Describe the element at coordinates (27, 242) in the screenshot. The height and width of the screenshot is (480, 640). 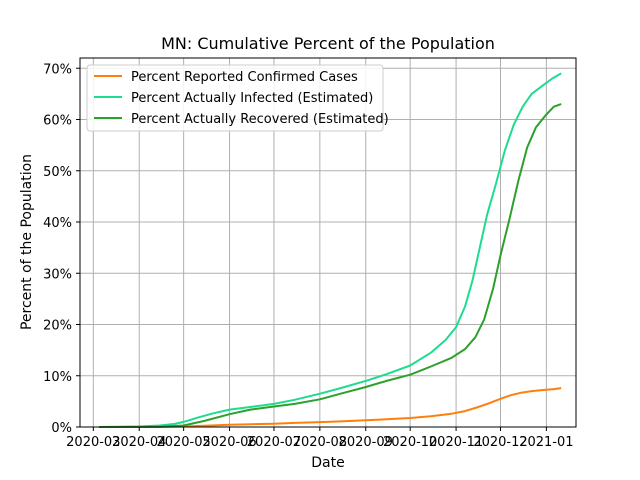
I see `y-axis-label: Percent of the Population` at that location.